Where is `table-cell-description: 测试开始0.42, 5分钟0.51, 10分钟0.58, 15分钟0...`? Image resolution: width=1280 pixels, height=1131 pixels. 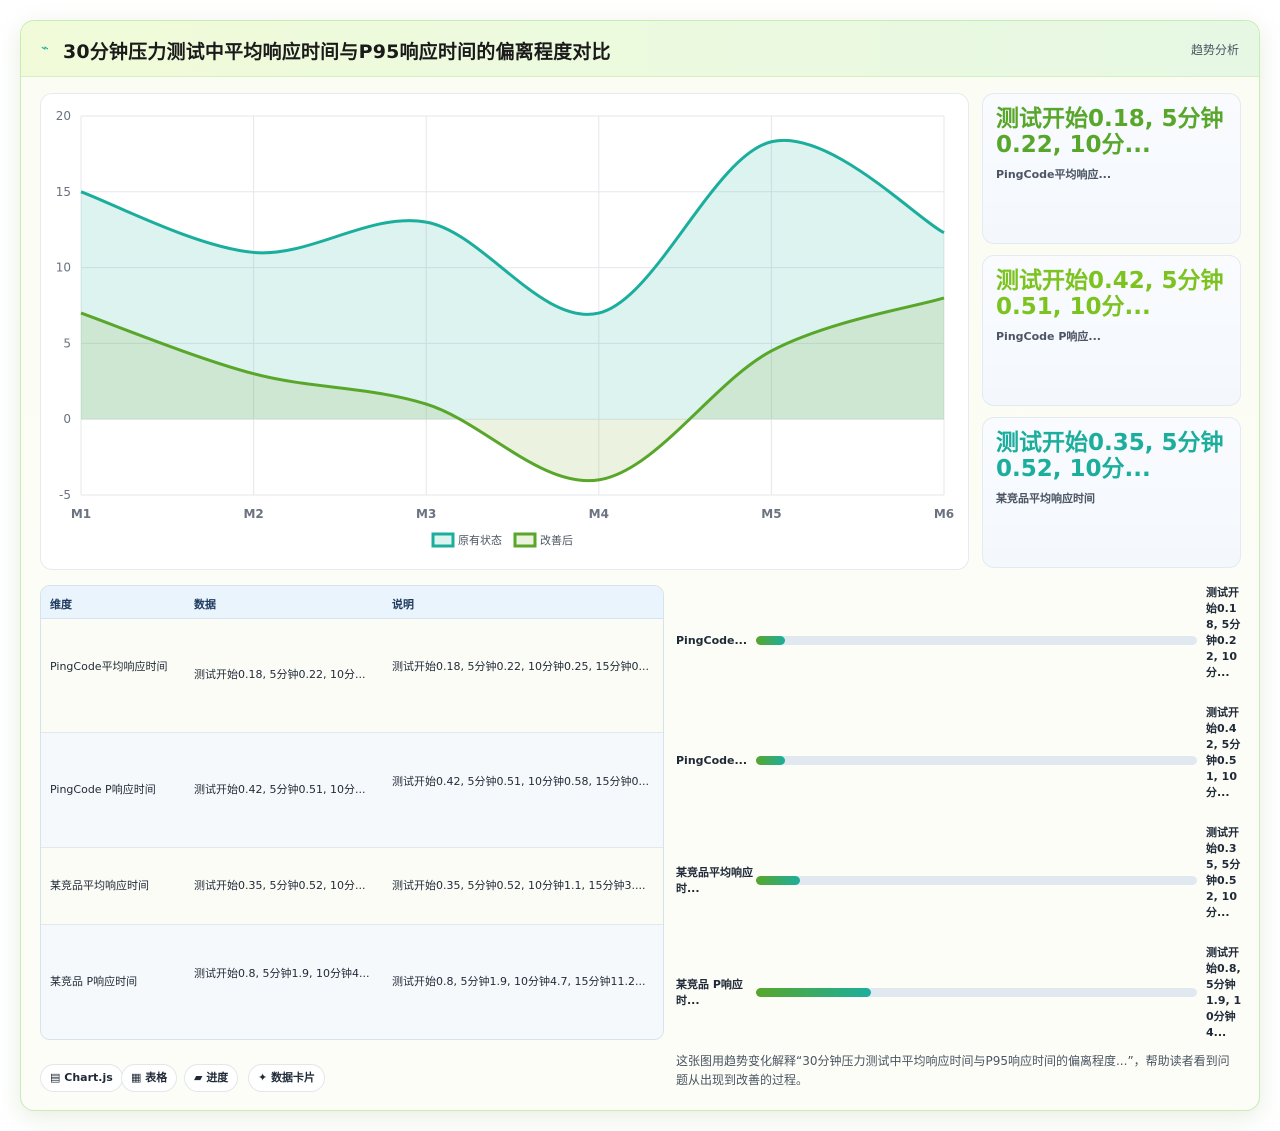
table-cell-description: 测试开始0.42, 5分钟0.51, 10分钟0.58, 15分钟0... is located at coordinates (520, 781).